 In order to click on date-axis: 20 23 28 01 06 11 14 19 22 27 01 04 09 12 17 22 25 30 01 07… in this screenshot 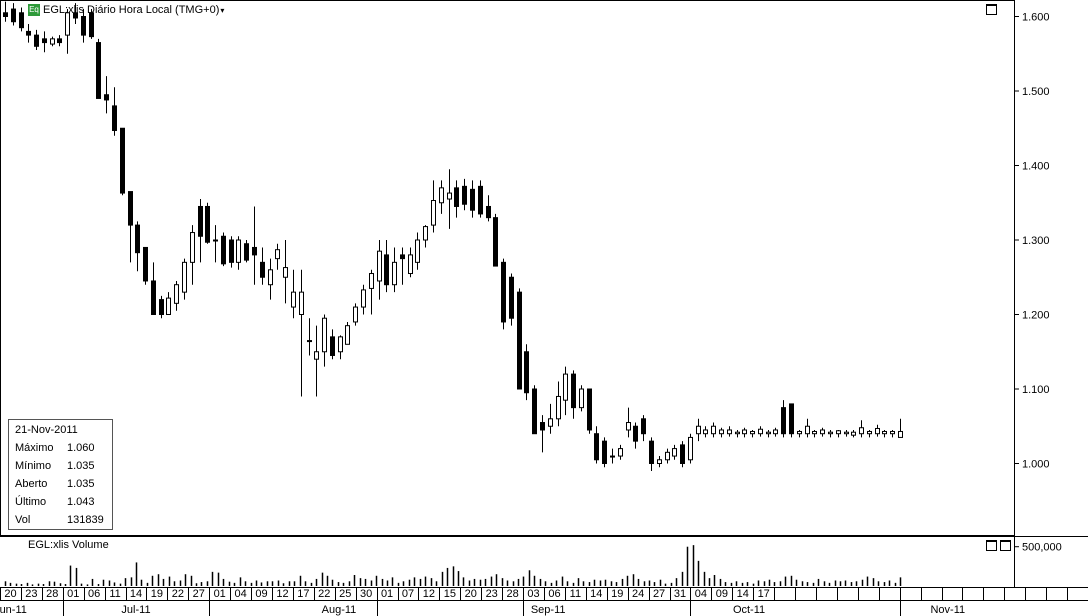, I will do `click(534, 601)`.